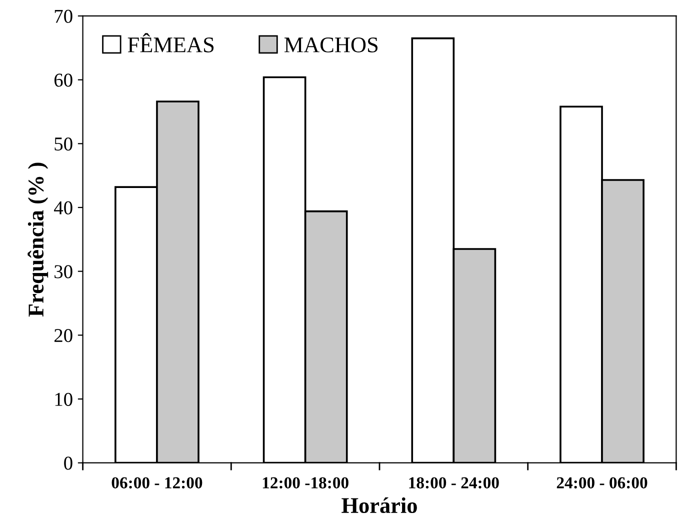  What do you see at coordinates (63, 16) in the screenshot?
I see `y-tick-label: 70` at bounding box center [63, 16].